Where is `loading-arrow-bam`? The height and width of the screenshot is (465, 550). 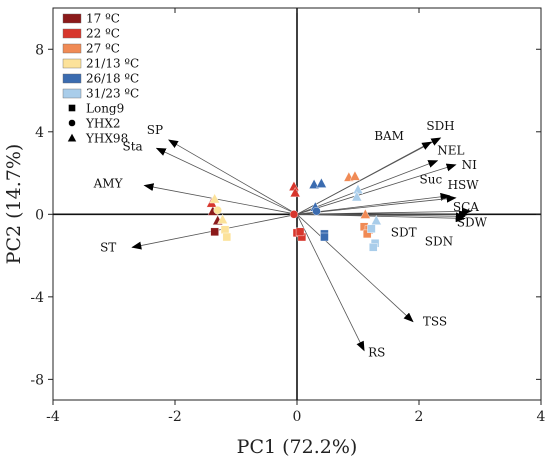
loading-arrow-bam is located at coordinates (364, 178).